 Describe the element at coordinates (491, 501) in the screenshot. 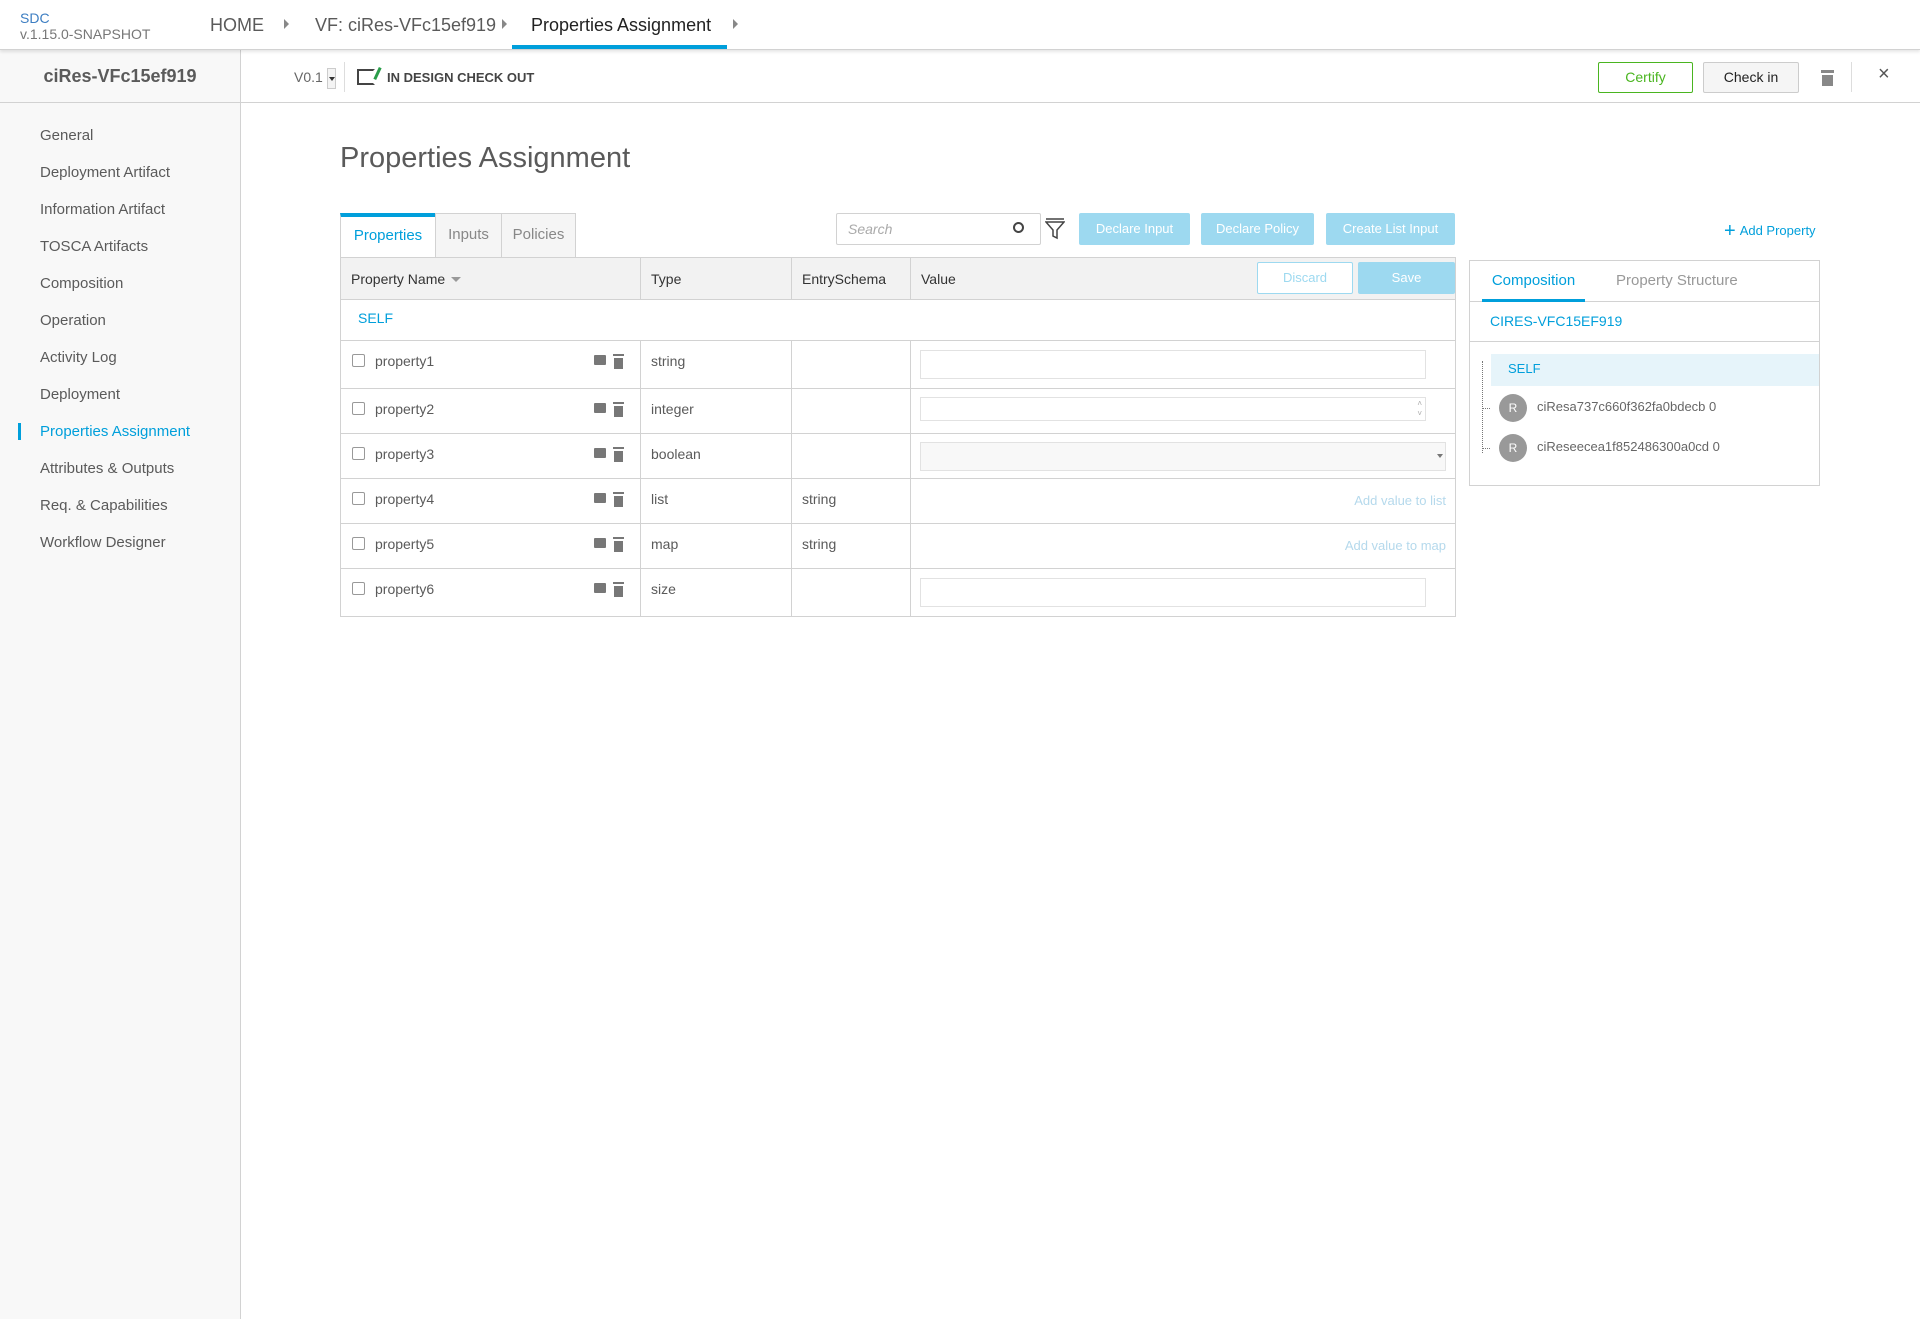

I see `name-cell: property4` at that location.